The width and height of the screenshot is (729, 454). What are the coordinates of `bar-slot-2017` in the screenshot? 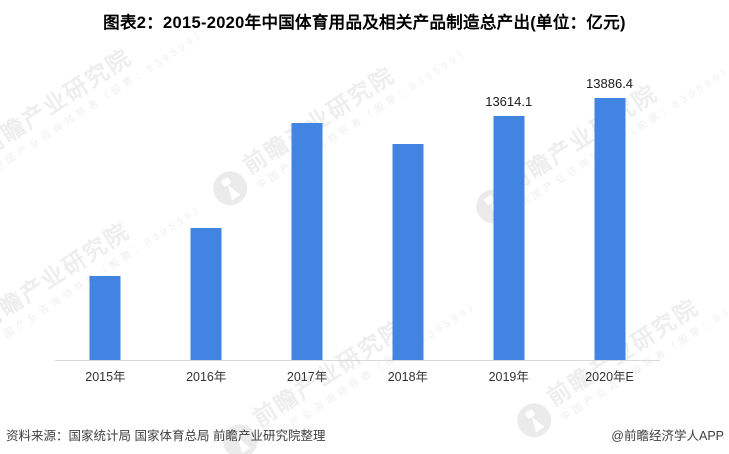 It's located at (307, 215).